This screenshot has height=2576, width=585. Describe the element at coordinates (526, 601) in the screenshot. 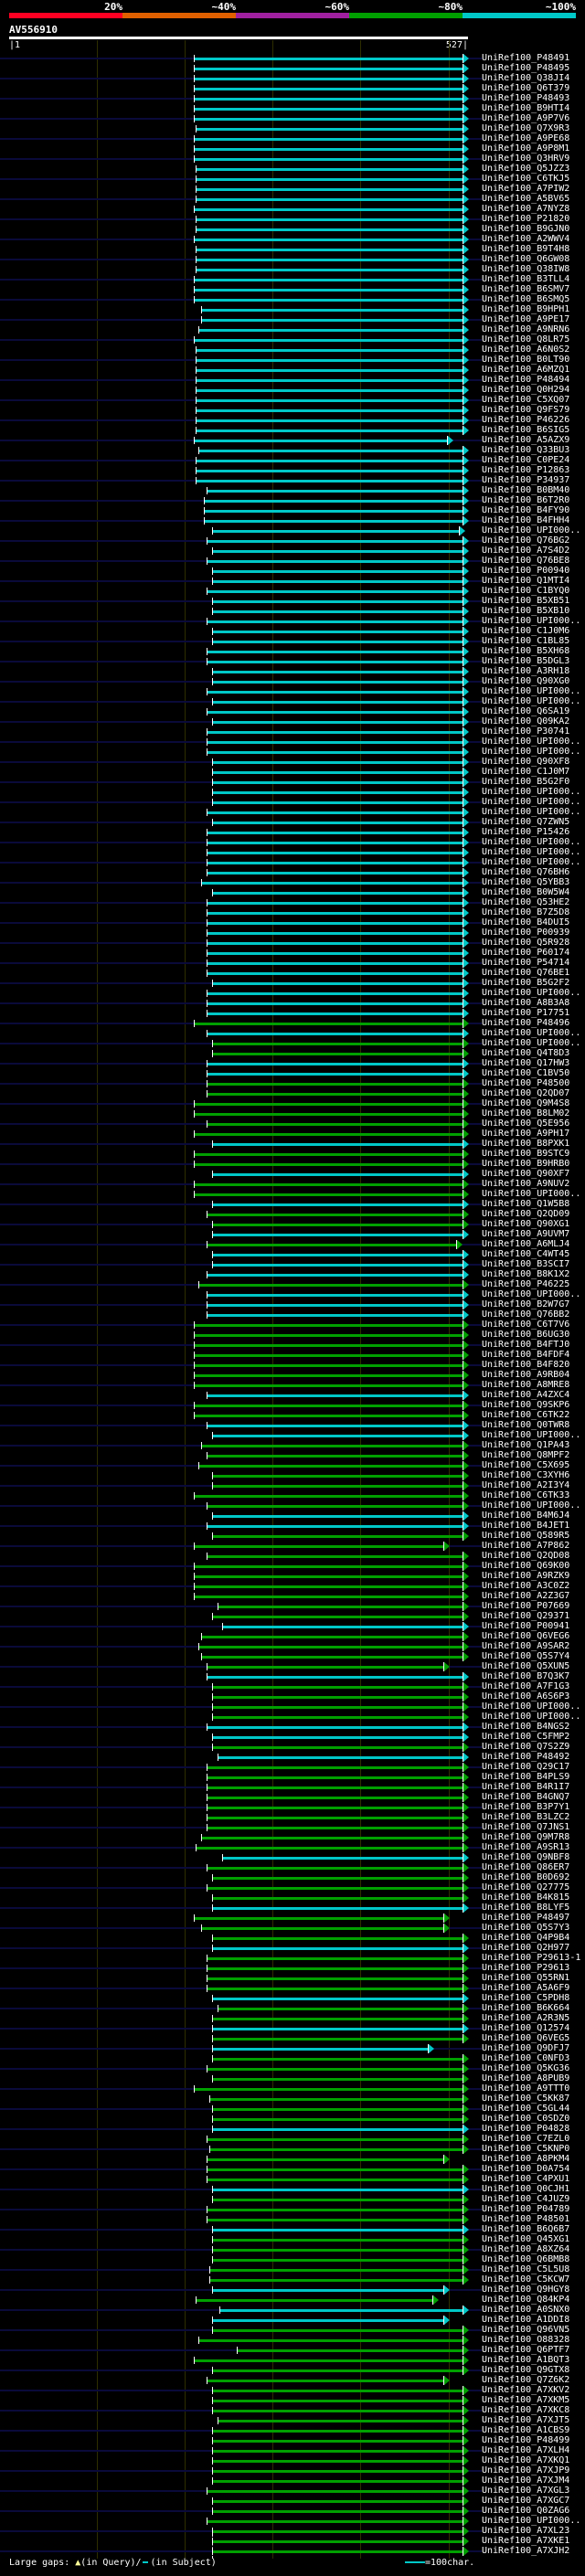

I see `hit-label-link: UniRef100_B5XB51` at that location.